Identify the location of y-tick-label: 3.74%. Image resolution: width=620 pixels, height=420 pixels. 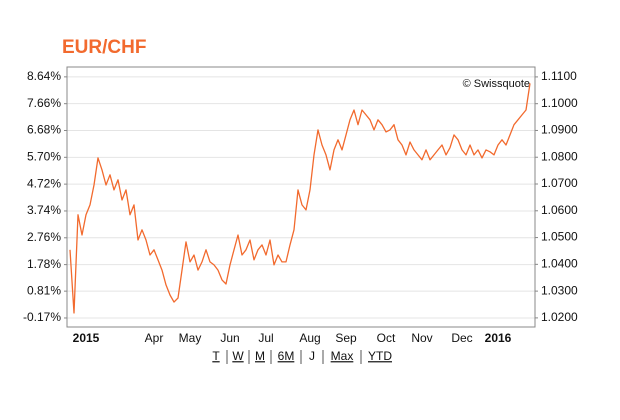
(44, 210).